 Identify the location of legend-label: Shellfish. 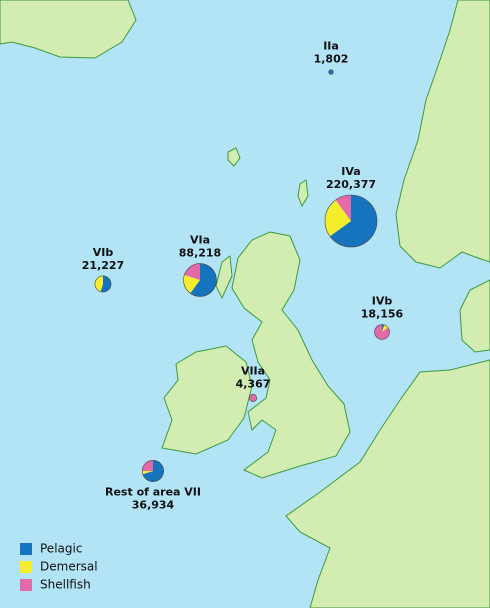
(65, 585).